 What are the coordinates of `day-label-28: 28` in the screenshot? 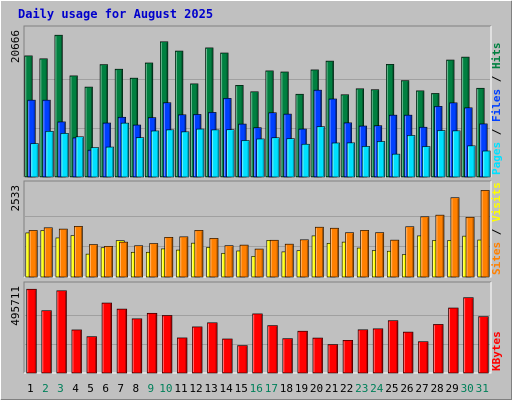 It's located at (436, 388).